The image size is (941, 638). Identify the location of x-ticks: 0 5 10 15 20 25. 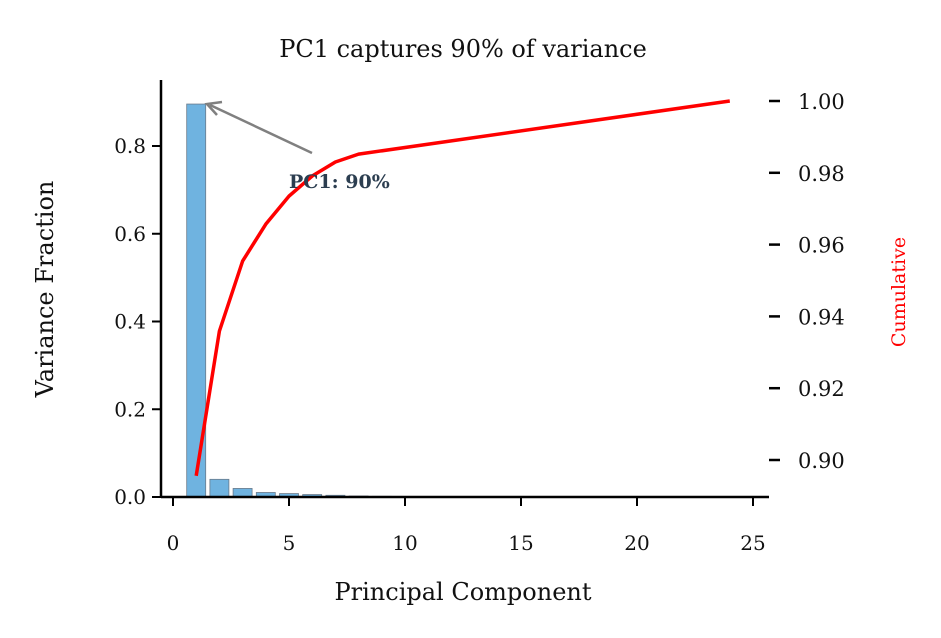
(466, 526).